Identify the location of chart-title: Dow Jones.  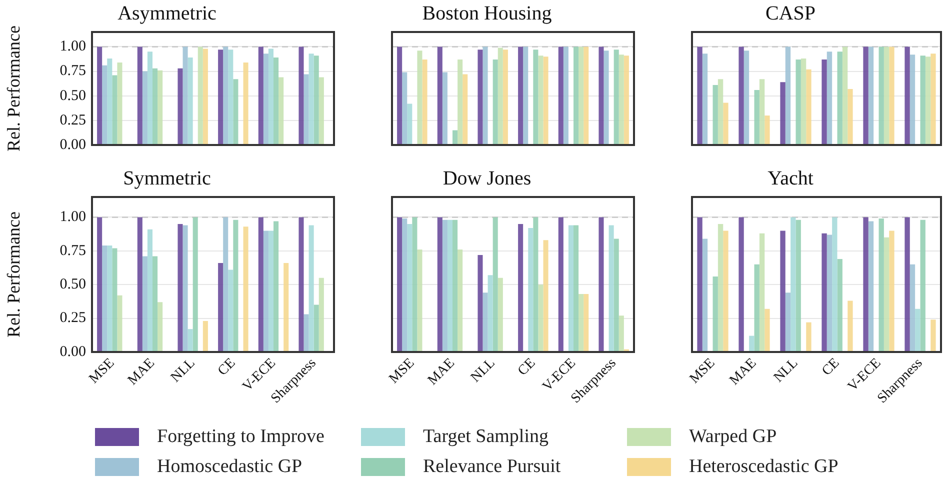
(487, 178).